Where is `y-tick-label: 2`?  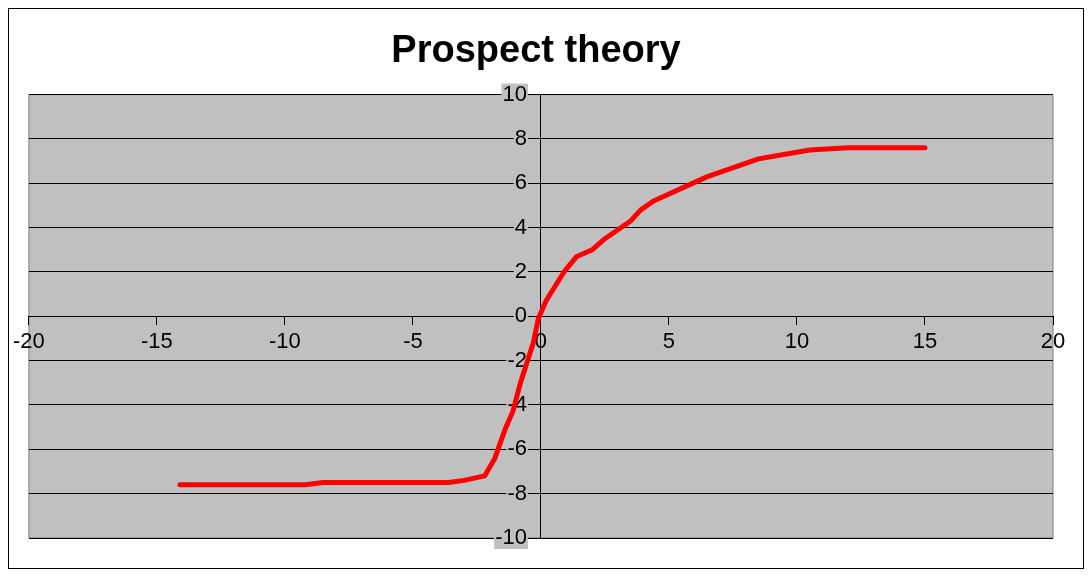
y-tick-label: 2 is located at coordinates (520, 271).